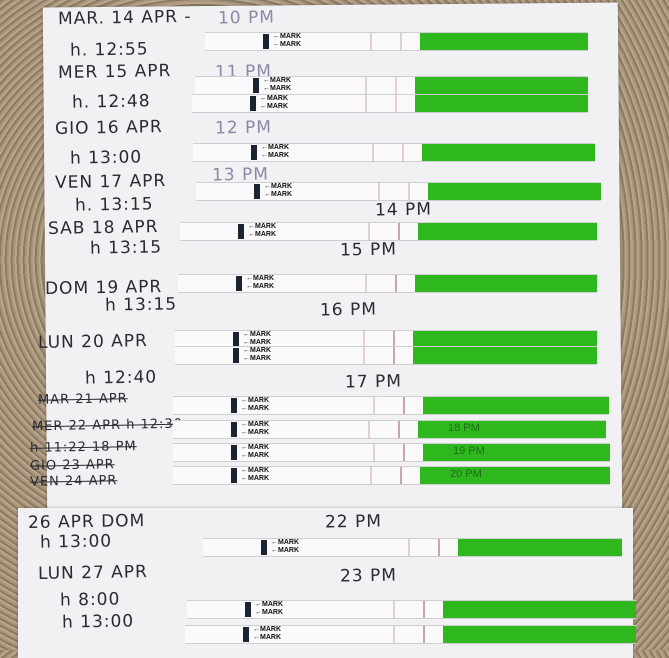 The image size is (669, 658). Describe the element at coordinates (512, 429) in the screenshot. I see `green-handle: 18 PM` at that location.